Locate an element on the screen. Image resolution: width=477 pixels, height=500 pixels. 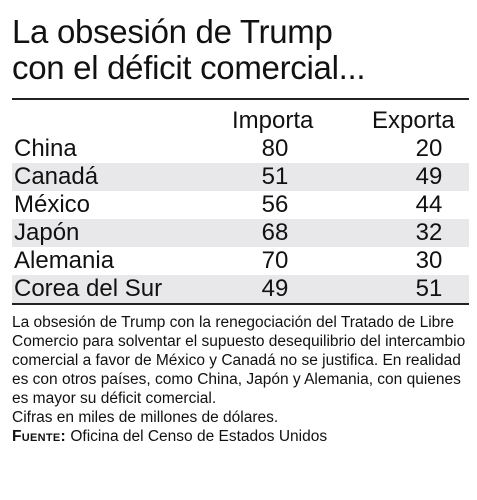
importa-value: 68 is located at coordinates (275, 232).